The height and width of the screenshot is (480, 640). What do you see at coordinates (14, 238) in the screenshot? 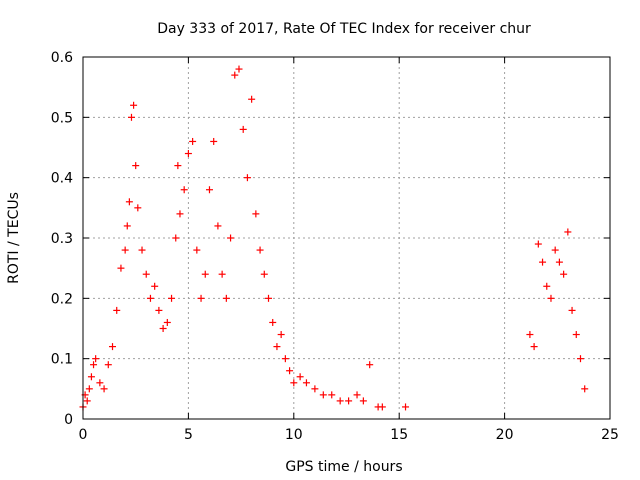
I see `y-axis-label: ROTI / TECUs` at bounding box center [14, 238].